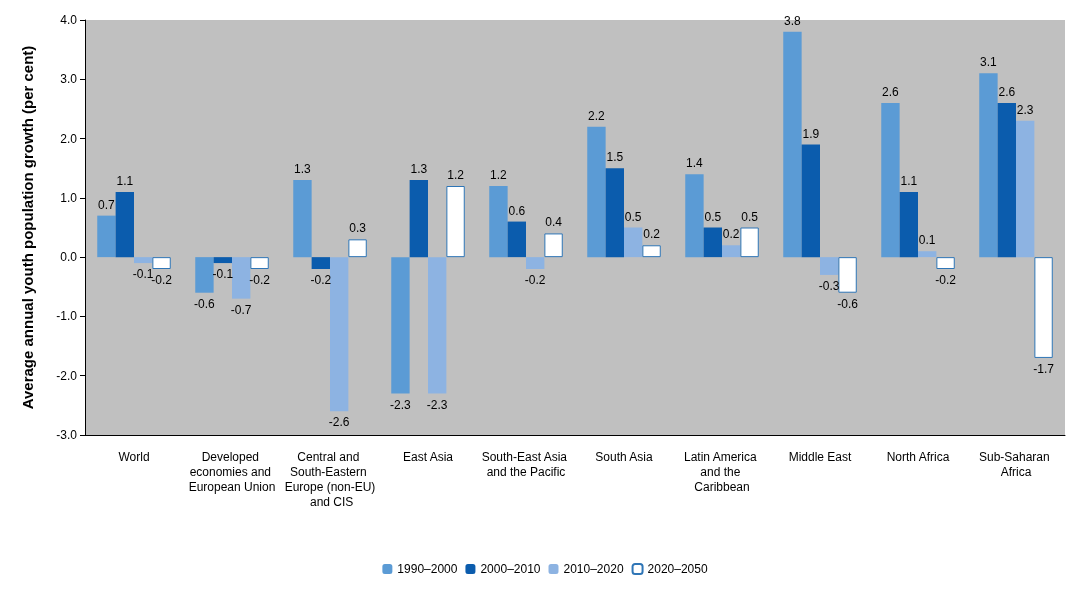 Image resolution: width=1090 pixels, height=590 pixels. I want to click on y-tick-label: -1.0, so click(67, 316).